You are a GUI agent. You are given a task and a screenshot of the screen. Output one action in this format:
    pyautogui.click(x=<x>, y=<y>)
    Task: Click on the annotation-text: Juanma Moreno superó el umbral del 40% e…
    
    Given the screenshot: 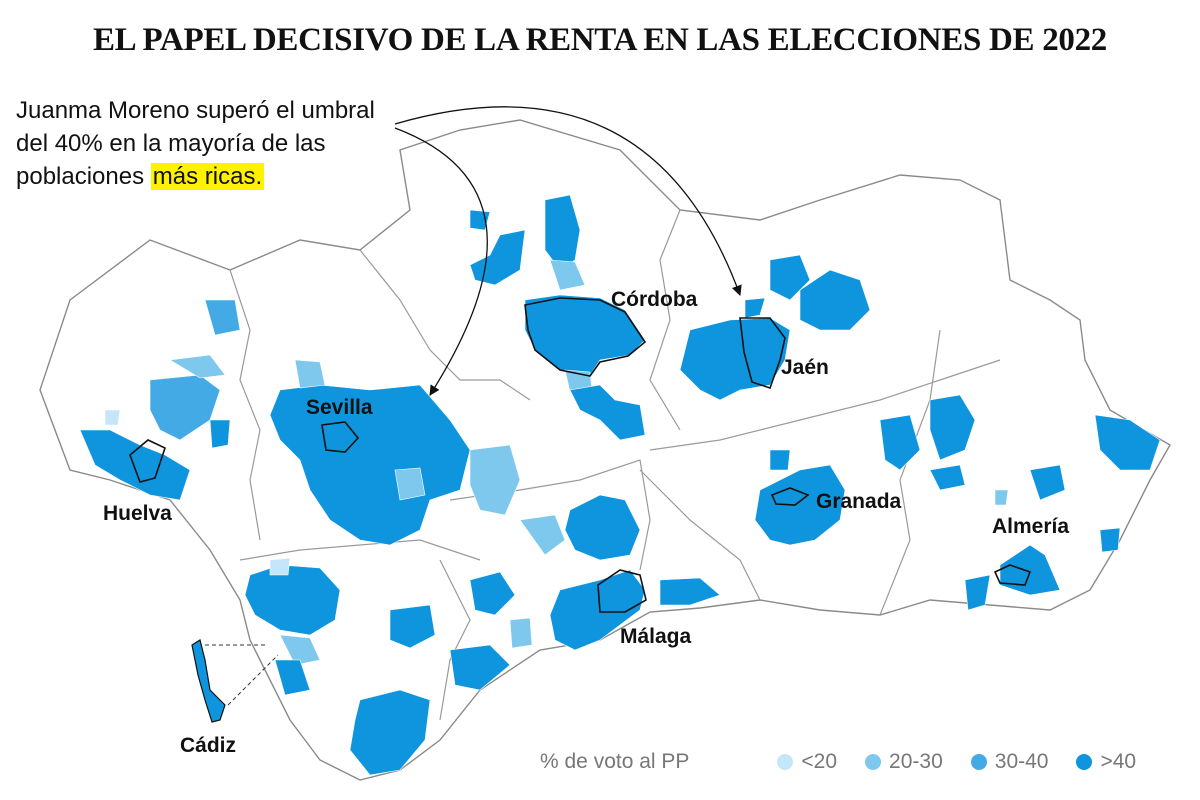 What is the action you would take?
    pyautogui.click(x=195, y=143)
    